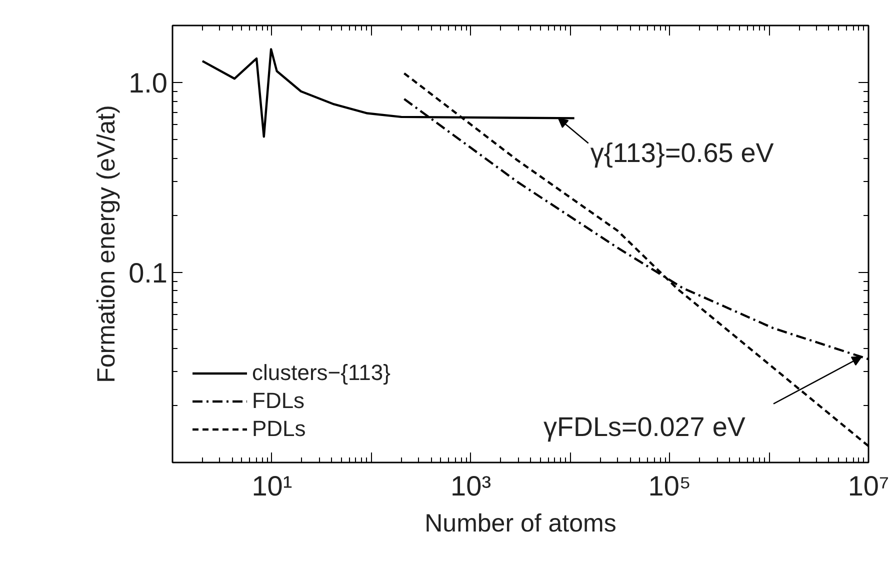  Describe the element at coordinates (278, 401) in the screenshot. I see `legend-label: FDLs` at that location.